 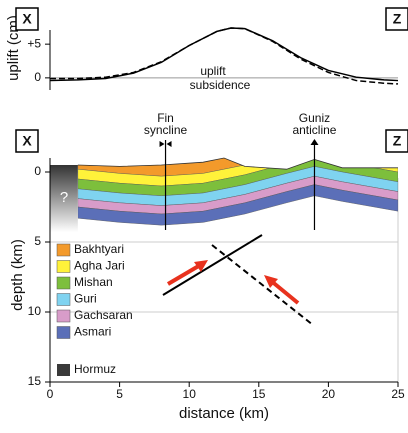 What do you see at coordinates (35, 311) in the screenshot?
I see `y-tick-label: 10` at bounding box center [35, 311].